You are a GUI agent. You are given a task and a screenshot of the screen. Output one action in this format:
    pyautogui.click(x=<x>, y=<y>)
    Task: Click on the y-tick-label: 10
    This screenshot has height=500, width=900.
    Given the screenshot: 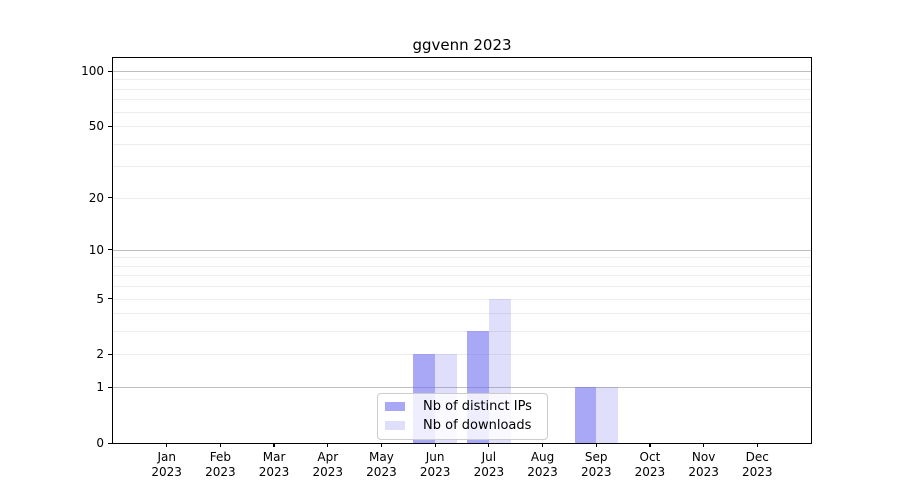 What is the action you would take?
    pyautogui.click(x=96, y=249)
    